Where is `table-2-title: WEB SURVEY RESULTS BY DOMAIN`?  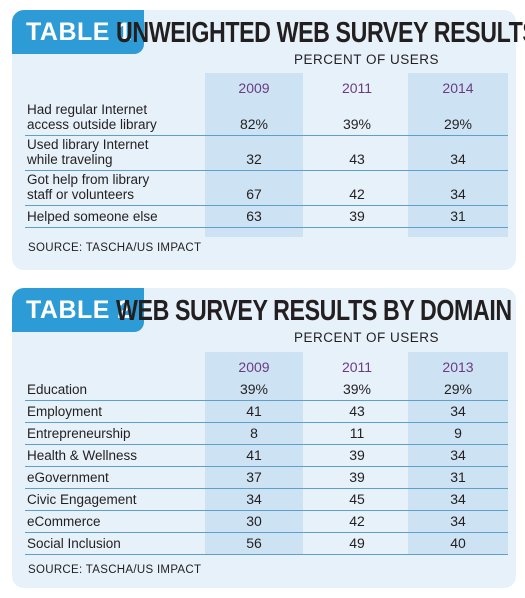
table-2-title: WEB SURVEY RESULTS BY DOMAIN is located at coordinates (314, 311).